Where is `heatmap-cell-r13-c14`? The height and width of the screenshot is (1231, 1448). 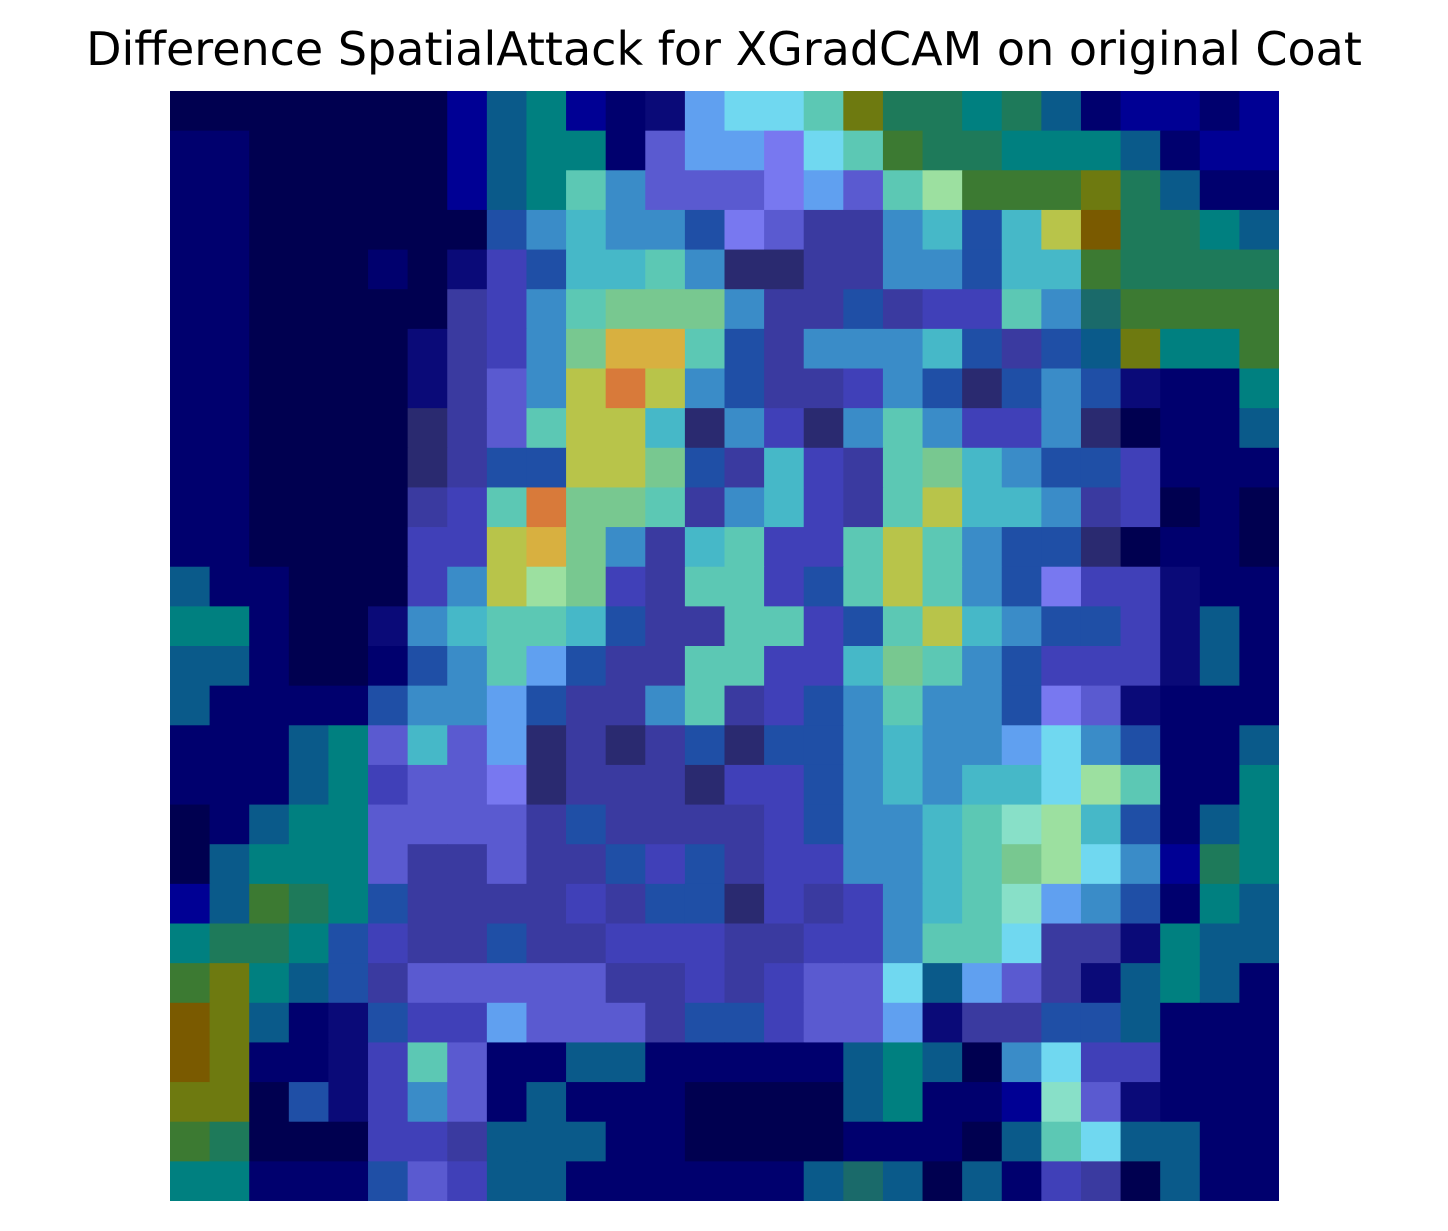 heatmap-cell-r13-c14 is located at coordinates (744, 626).